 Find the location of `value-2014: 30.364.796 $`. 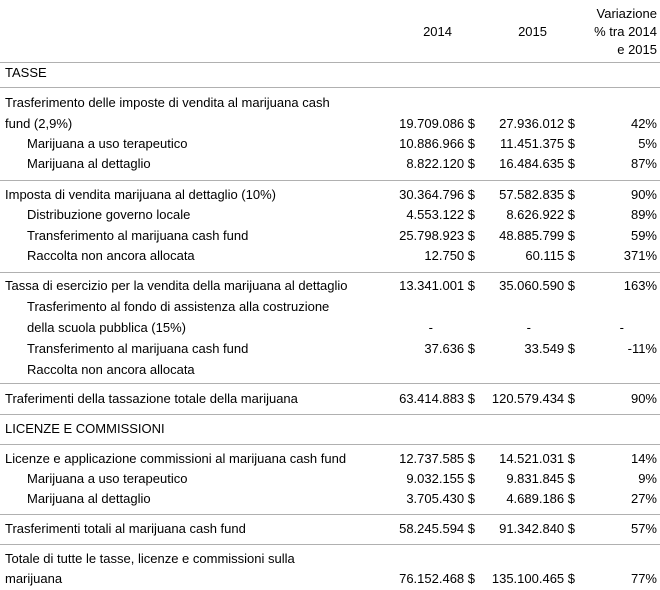

value-2014: 30.364.796 $ is located at coordinates (437, 194).